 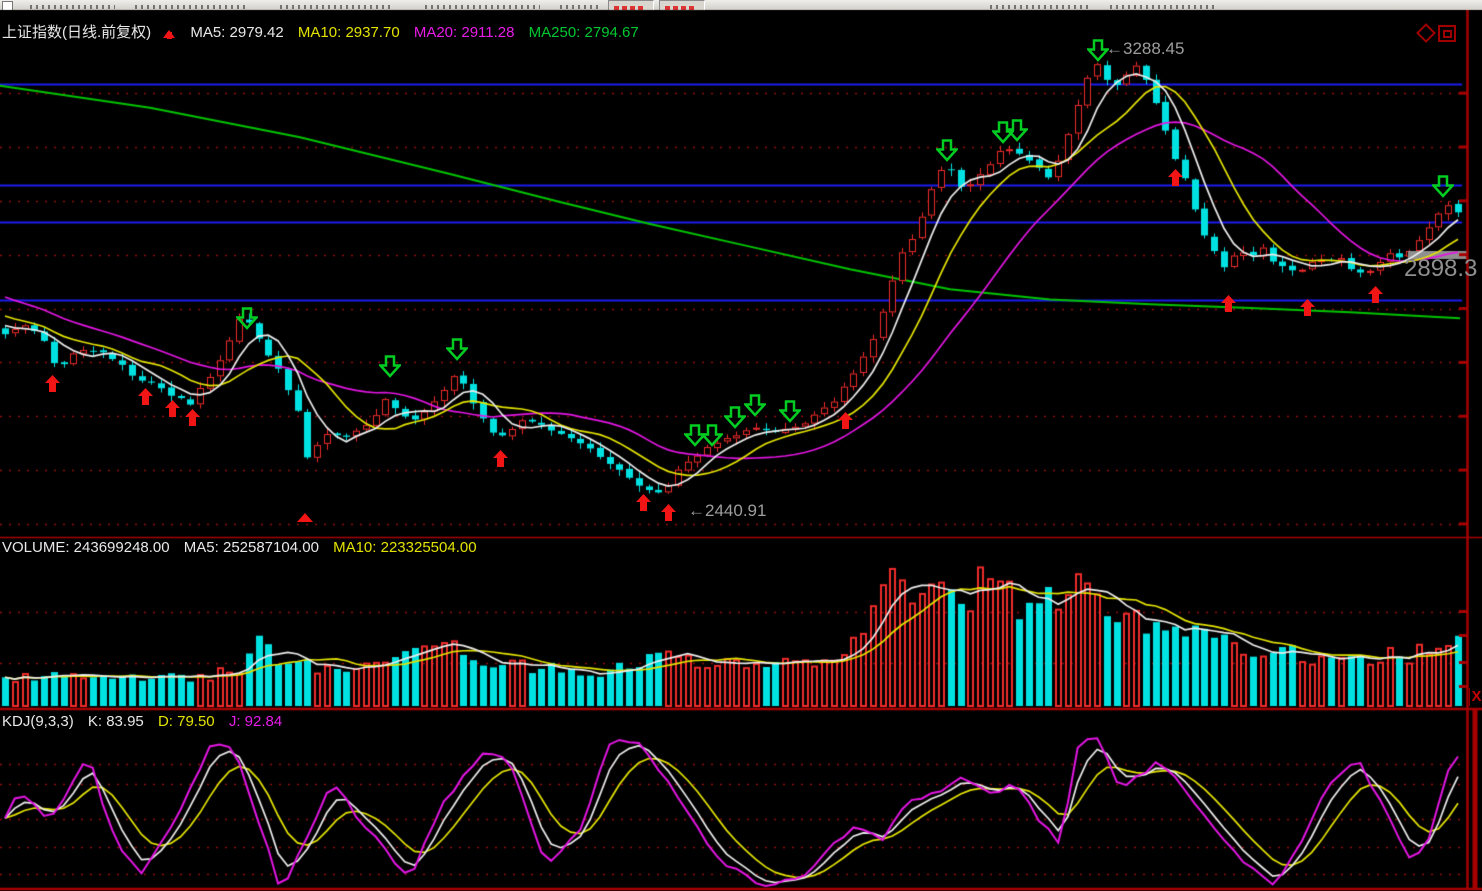 What do you see at coordinates (1426, 33) in the screenshot?
I see `diamond-icon` at bounding box center [1426, 33].